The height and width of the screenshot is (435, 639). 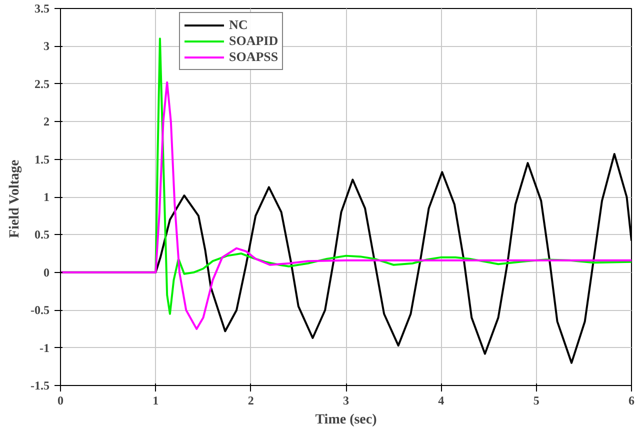 I want to click on y-tick-label: 1, so click(x=47, y=197).